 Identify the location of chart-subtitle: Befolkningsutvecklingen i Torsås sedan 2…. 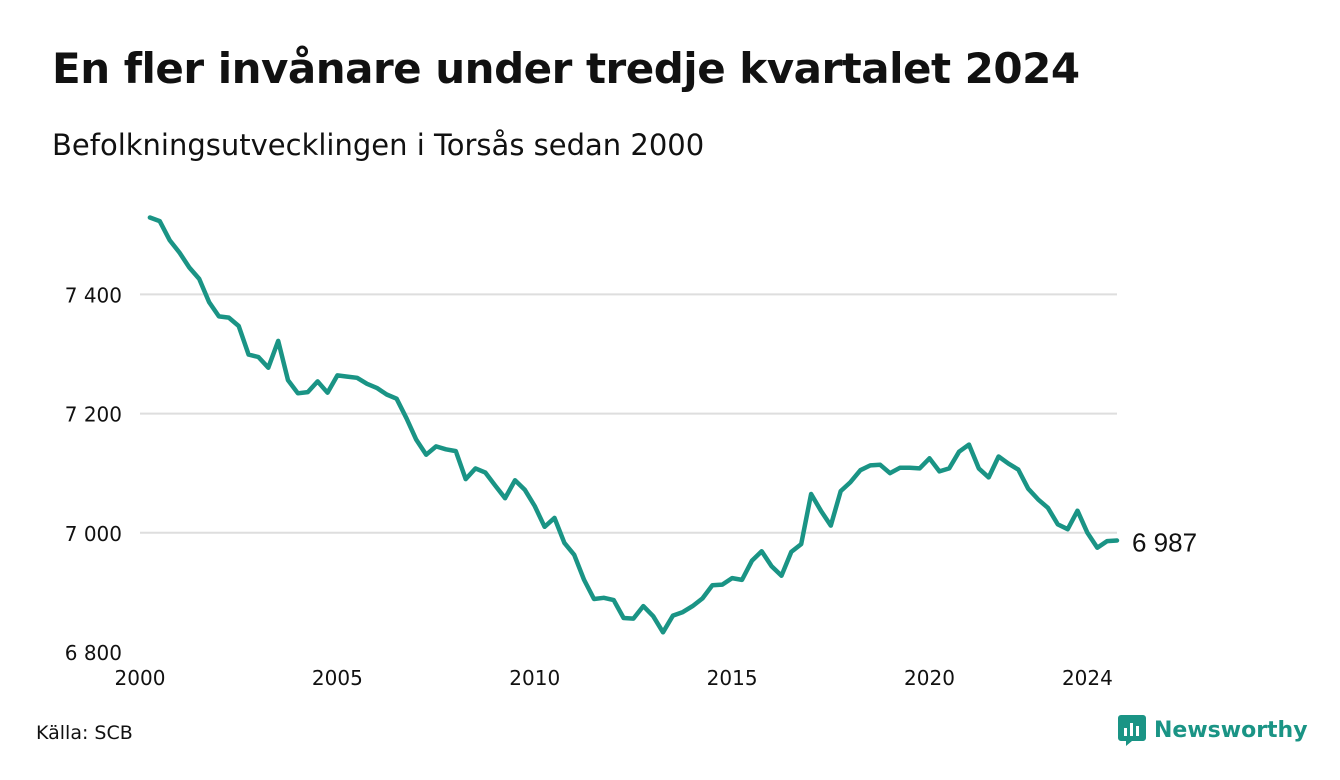
(378, 145).